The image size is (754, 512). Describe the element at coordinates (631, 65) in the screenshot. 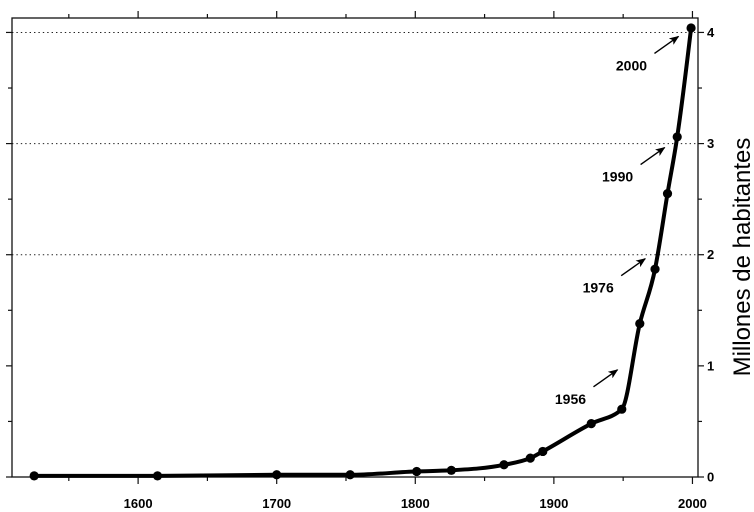

I see `annotation-label: 2000` at that location.